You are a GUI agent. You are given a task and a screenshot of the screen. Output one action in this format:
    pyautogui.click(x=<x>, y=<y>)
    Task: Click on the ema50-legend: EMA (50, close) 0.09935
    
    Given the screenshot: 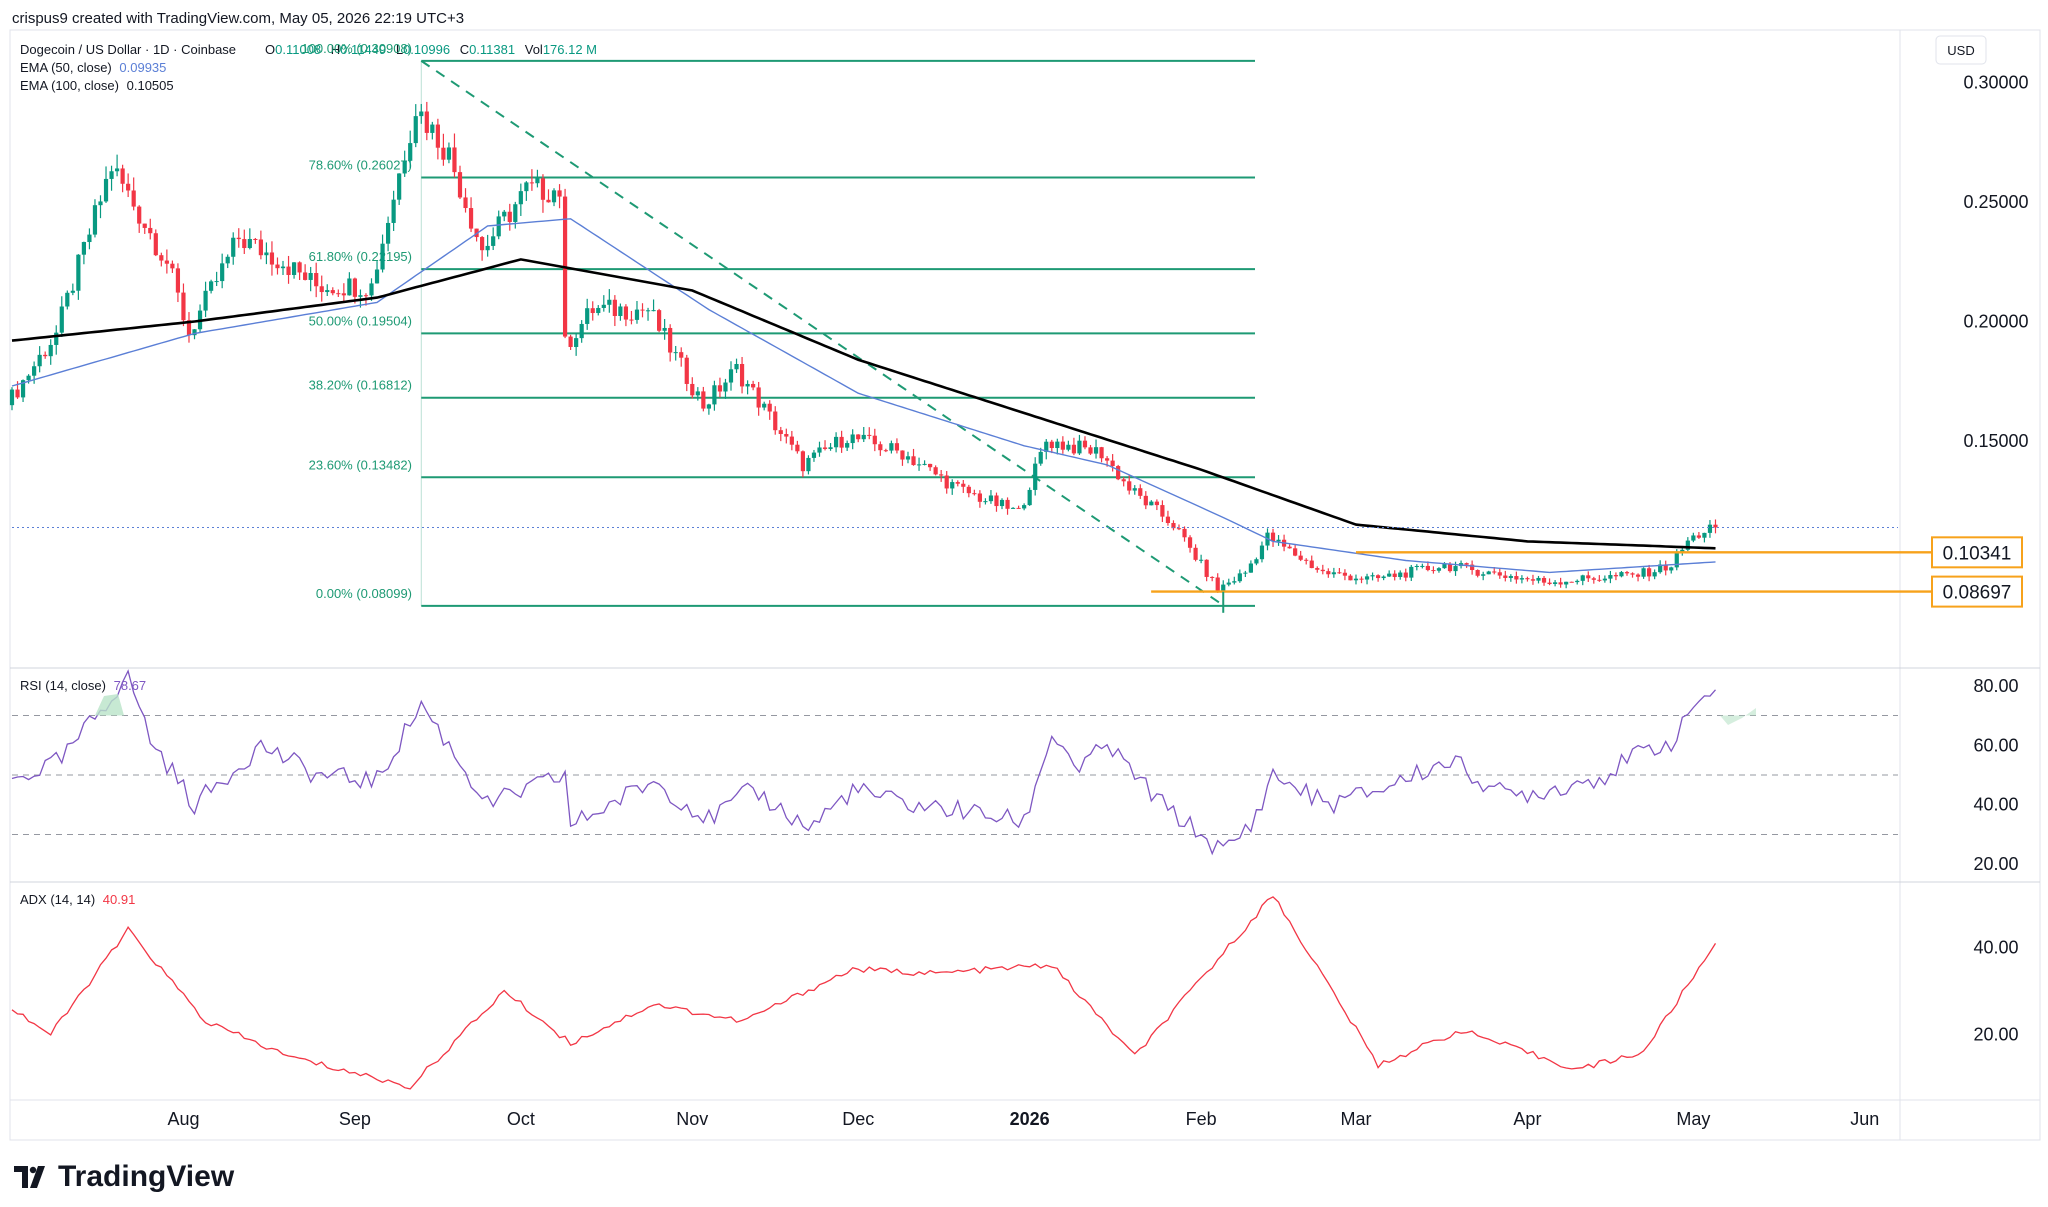 What is the action you would take?
    pyautogui.click(x=93, y=67)
    